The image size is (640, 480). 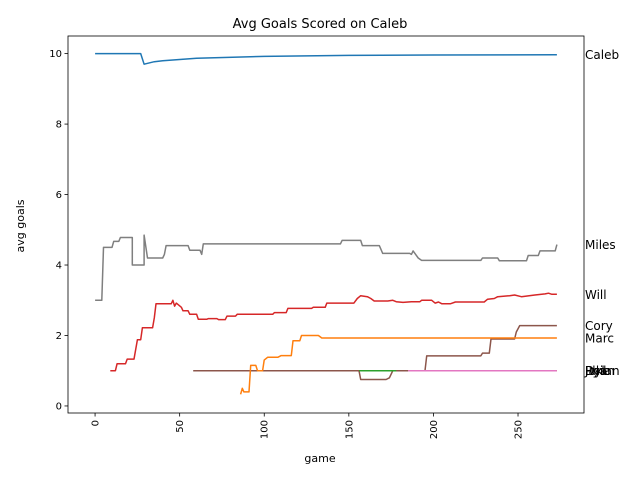 I want to click on x-tick-label: 0, so click(x=96, y=423).